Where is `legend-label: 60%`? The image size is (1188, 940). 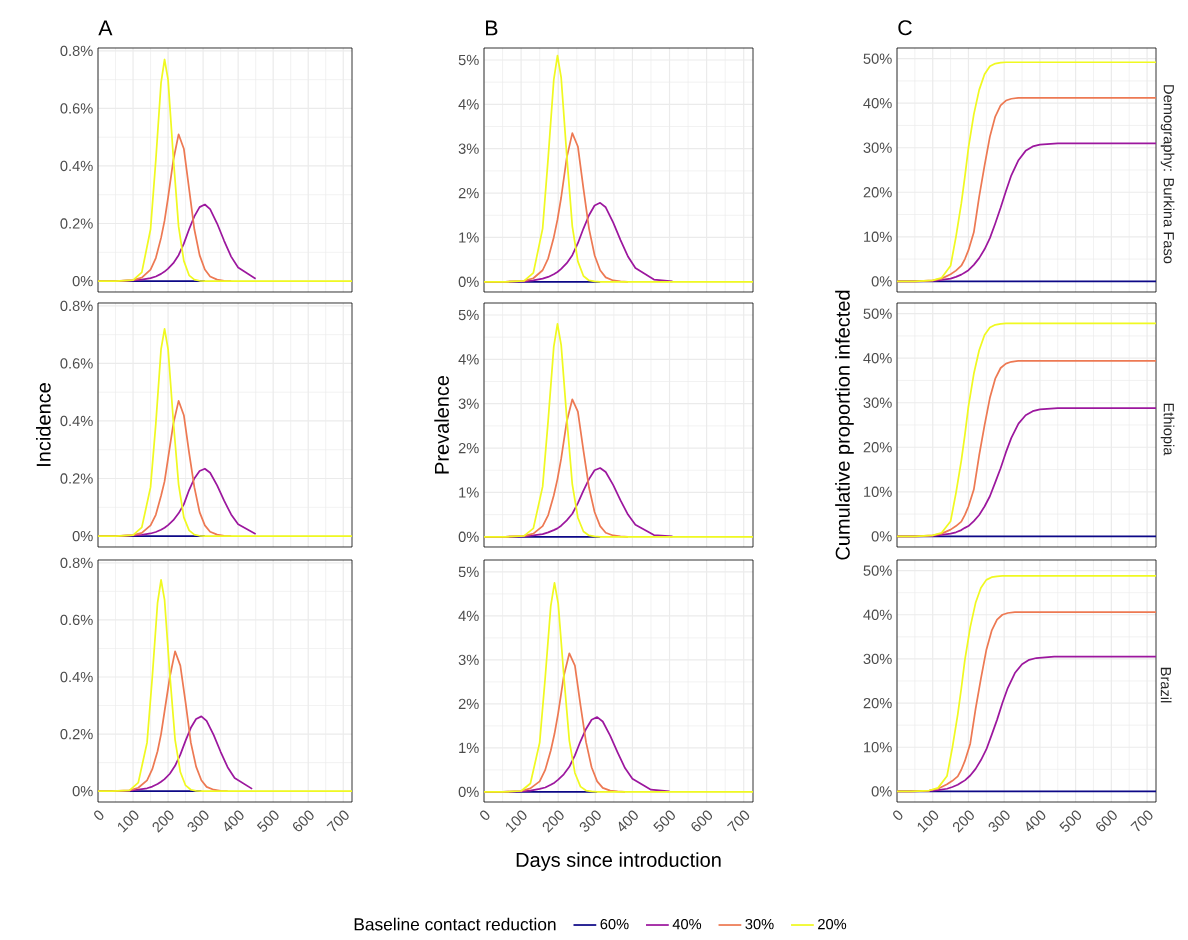 legend-label: 60% is located at coordinates (614, 924).